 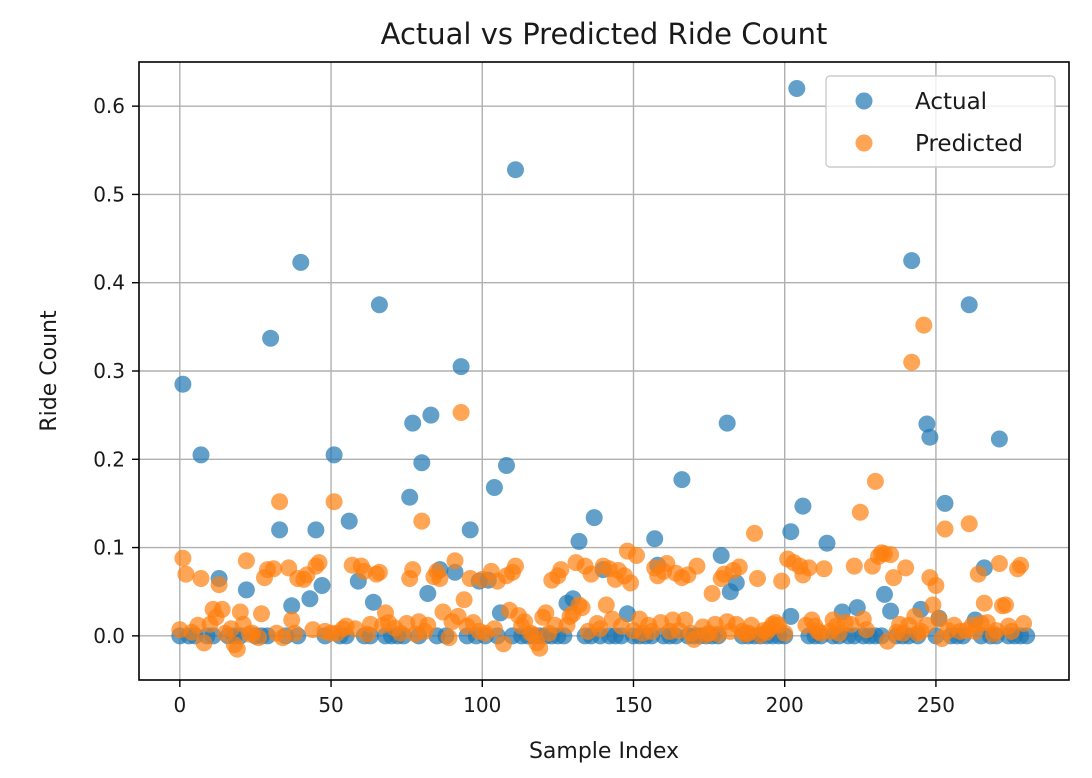 I want to click on y-tick-label: 0.2, so click(x=109, y=459).